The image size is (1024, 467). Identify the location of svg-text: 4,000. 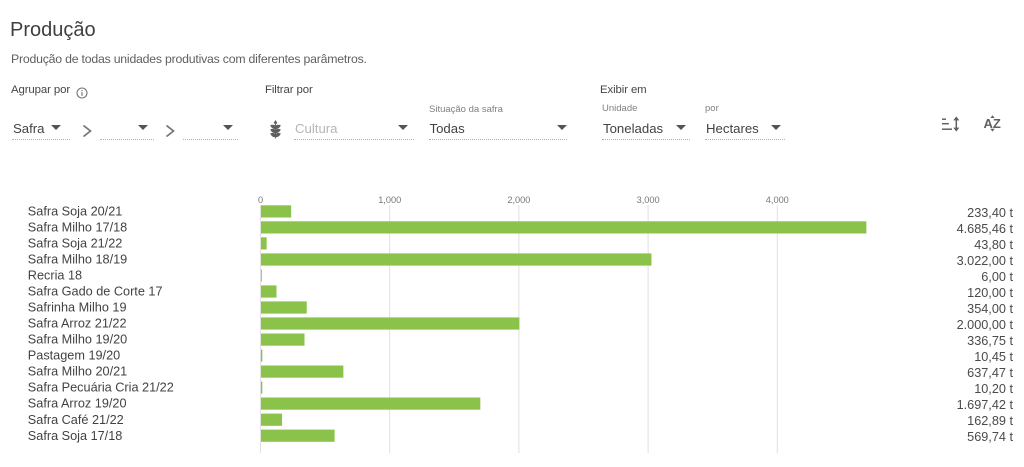
(777, 200).